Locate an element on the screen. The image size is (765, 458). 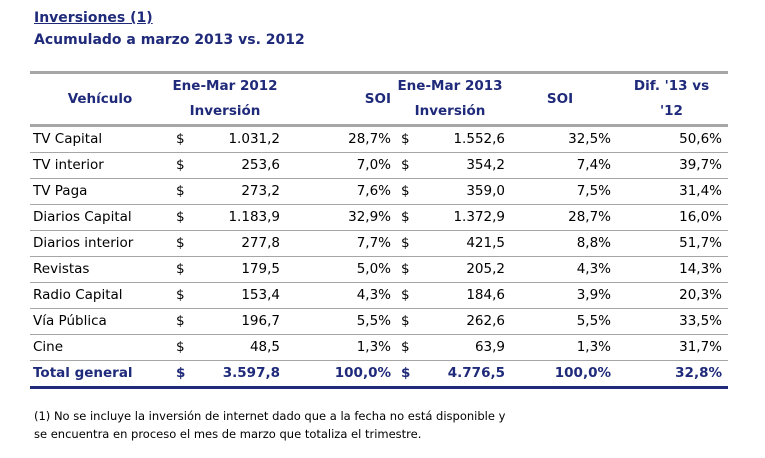
cell-inv-2013: 421,5 is located at coordinates (461, 243).